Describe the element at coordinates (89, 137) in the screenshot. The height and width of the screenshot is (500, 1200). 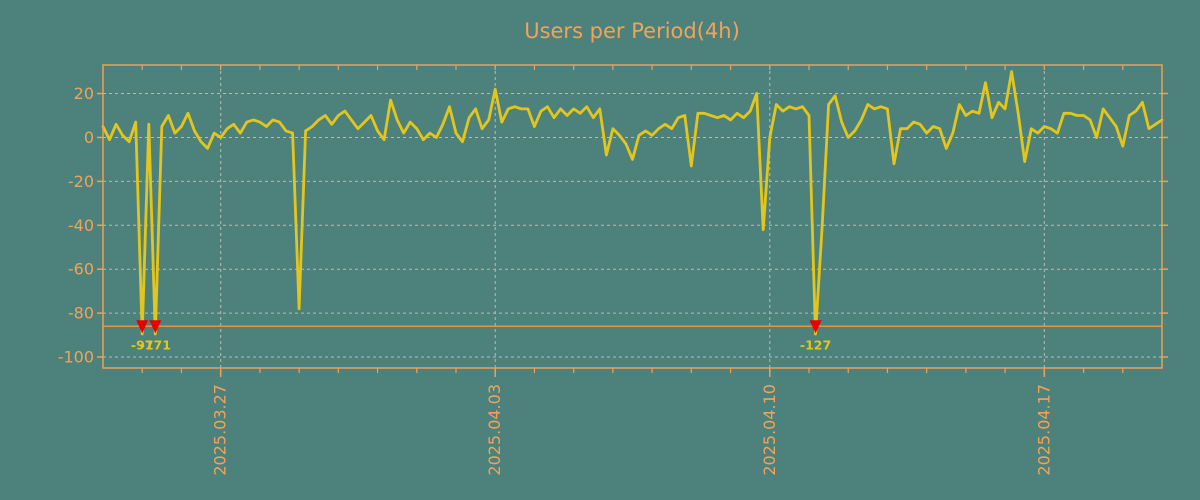
I see `y-tick-label: 0` at that location.